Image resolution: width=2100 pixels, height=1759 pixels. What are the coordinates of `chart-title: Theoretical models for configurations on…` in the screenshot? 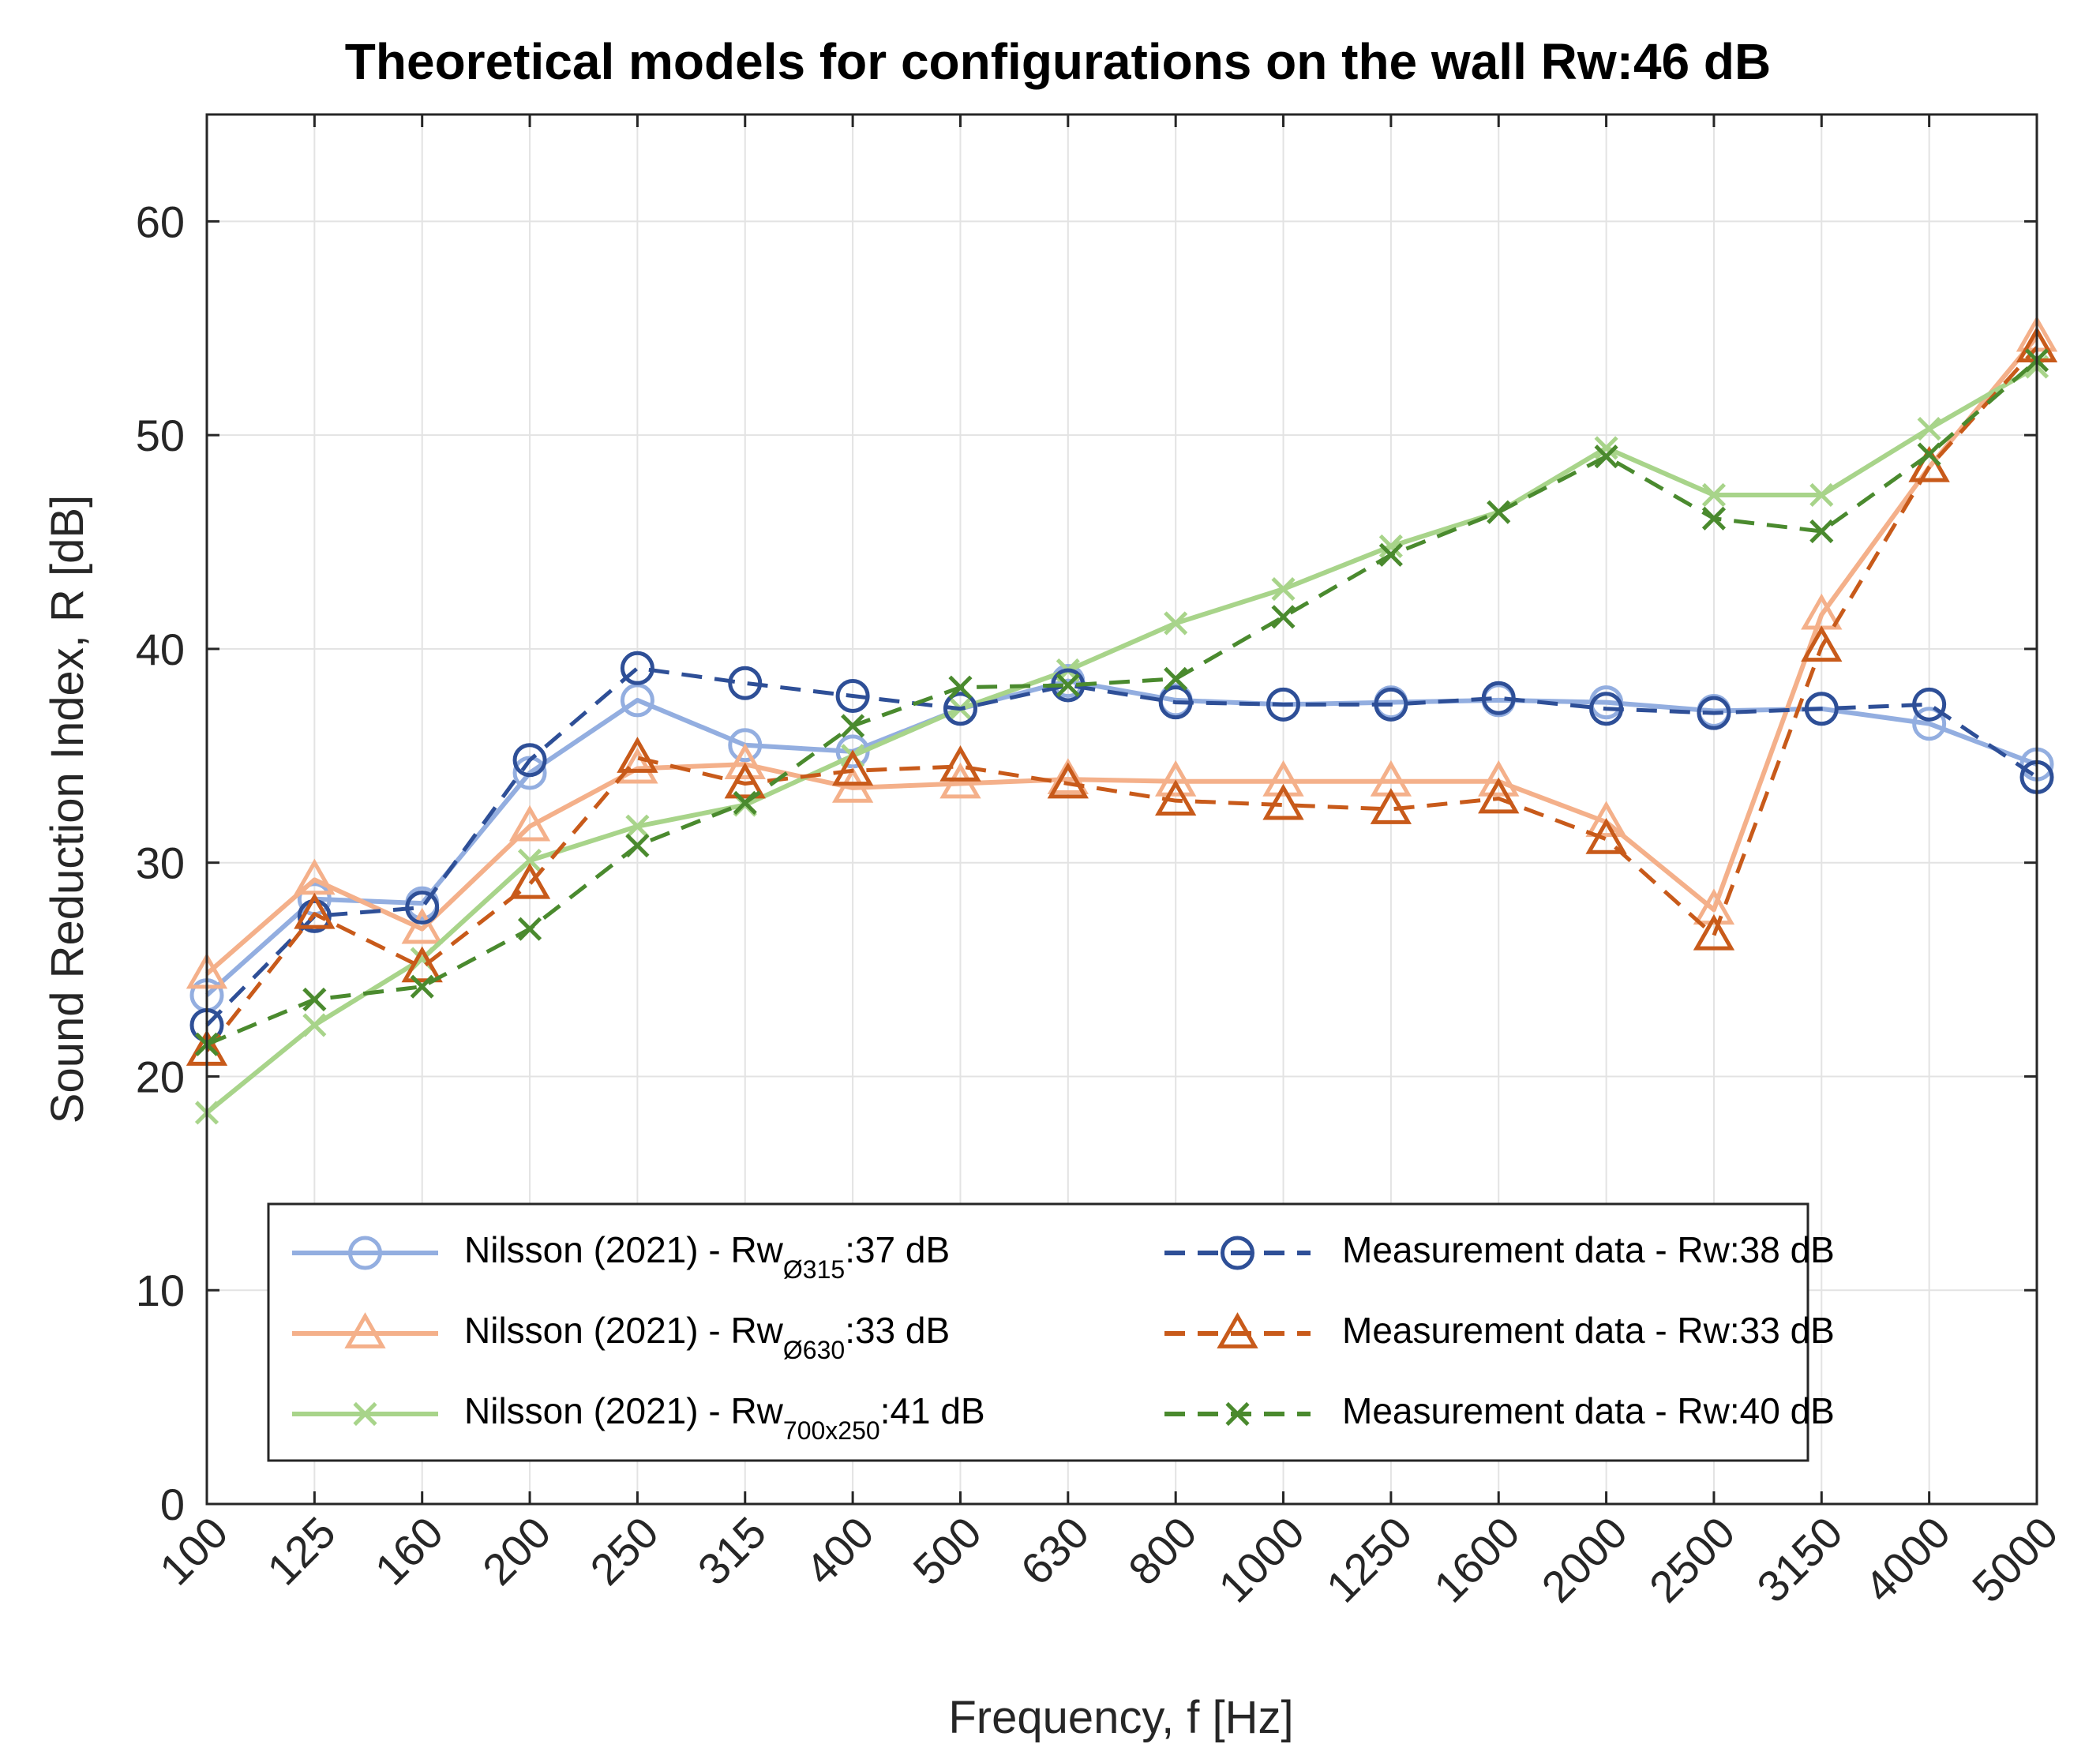 It's located at (1058, 61).